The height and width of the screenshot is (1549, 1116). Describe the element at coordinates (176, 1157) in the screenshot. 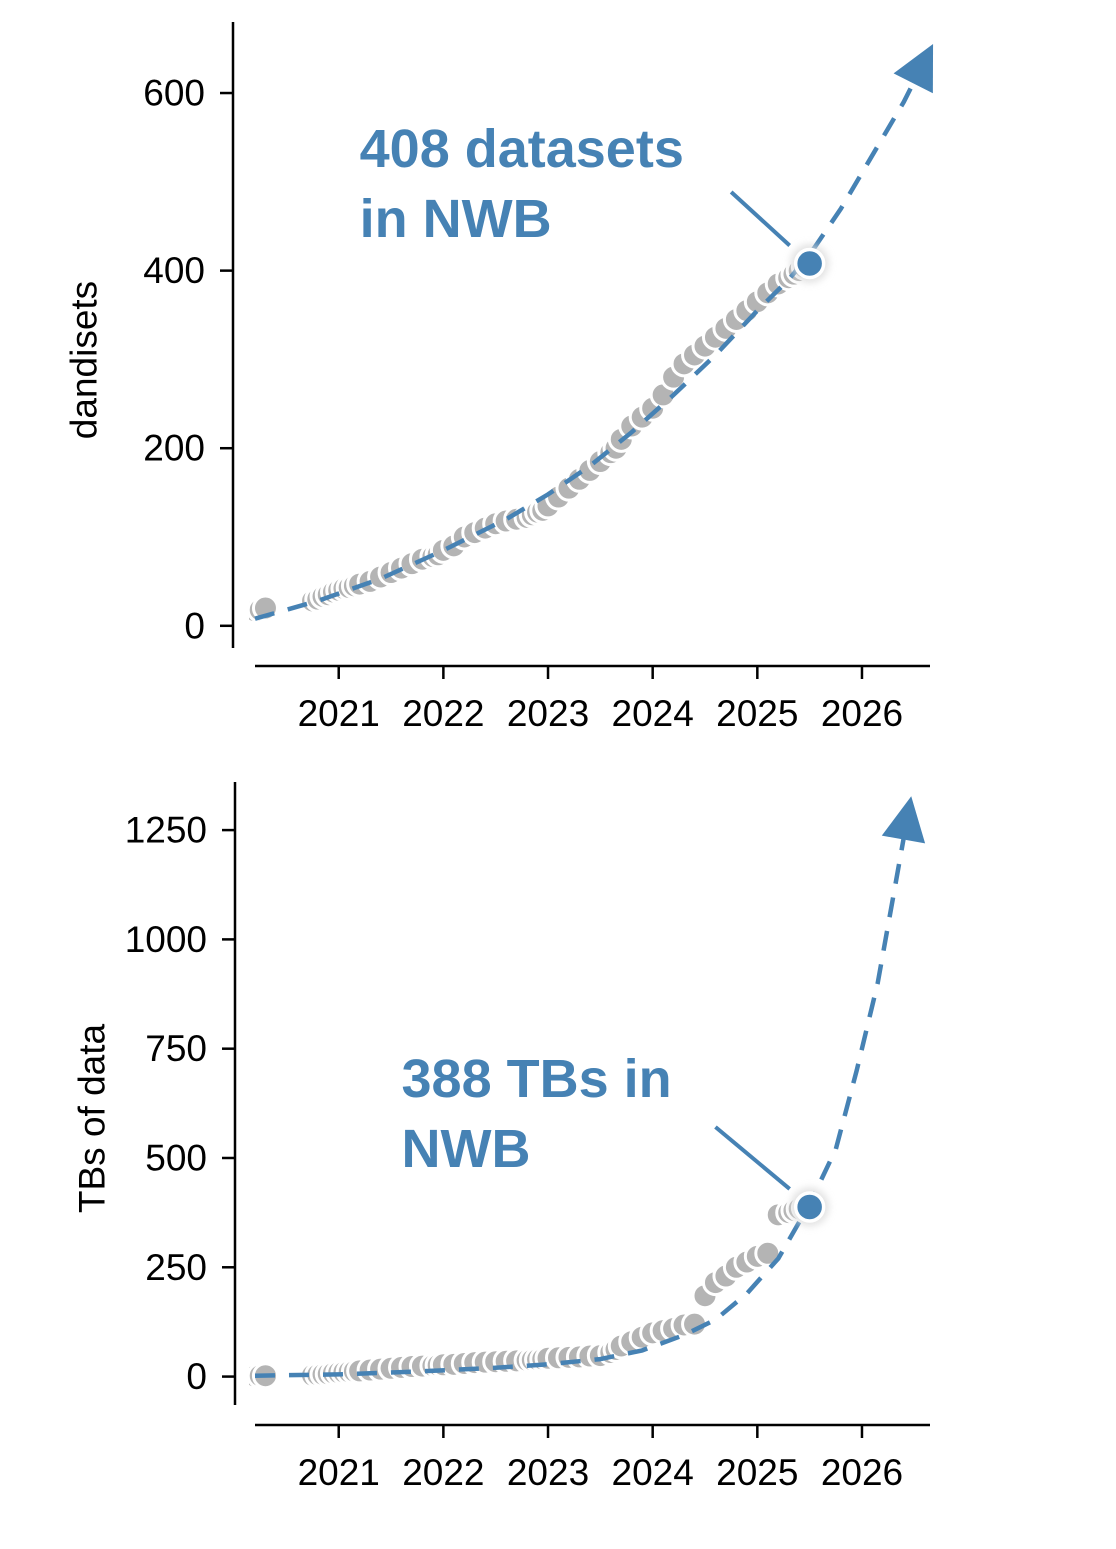

I see `y-tick-label: 500` at that location.